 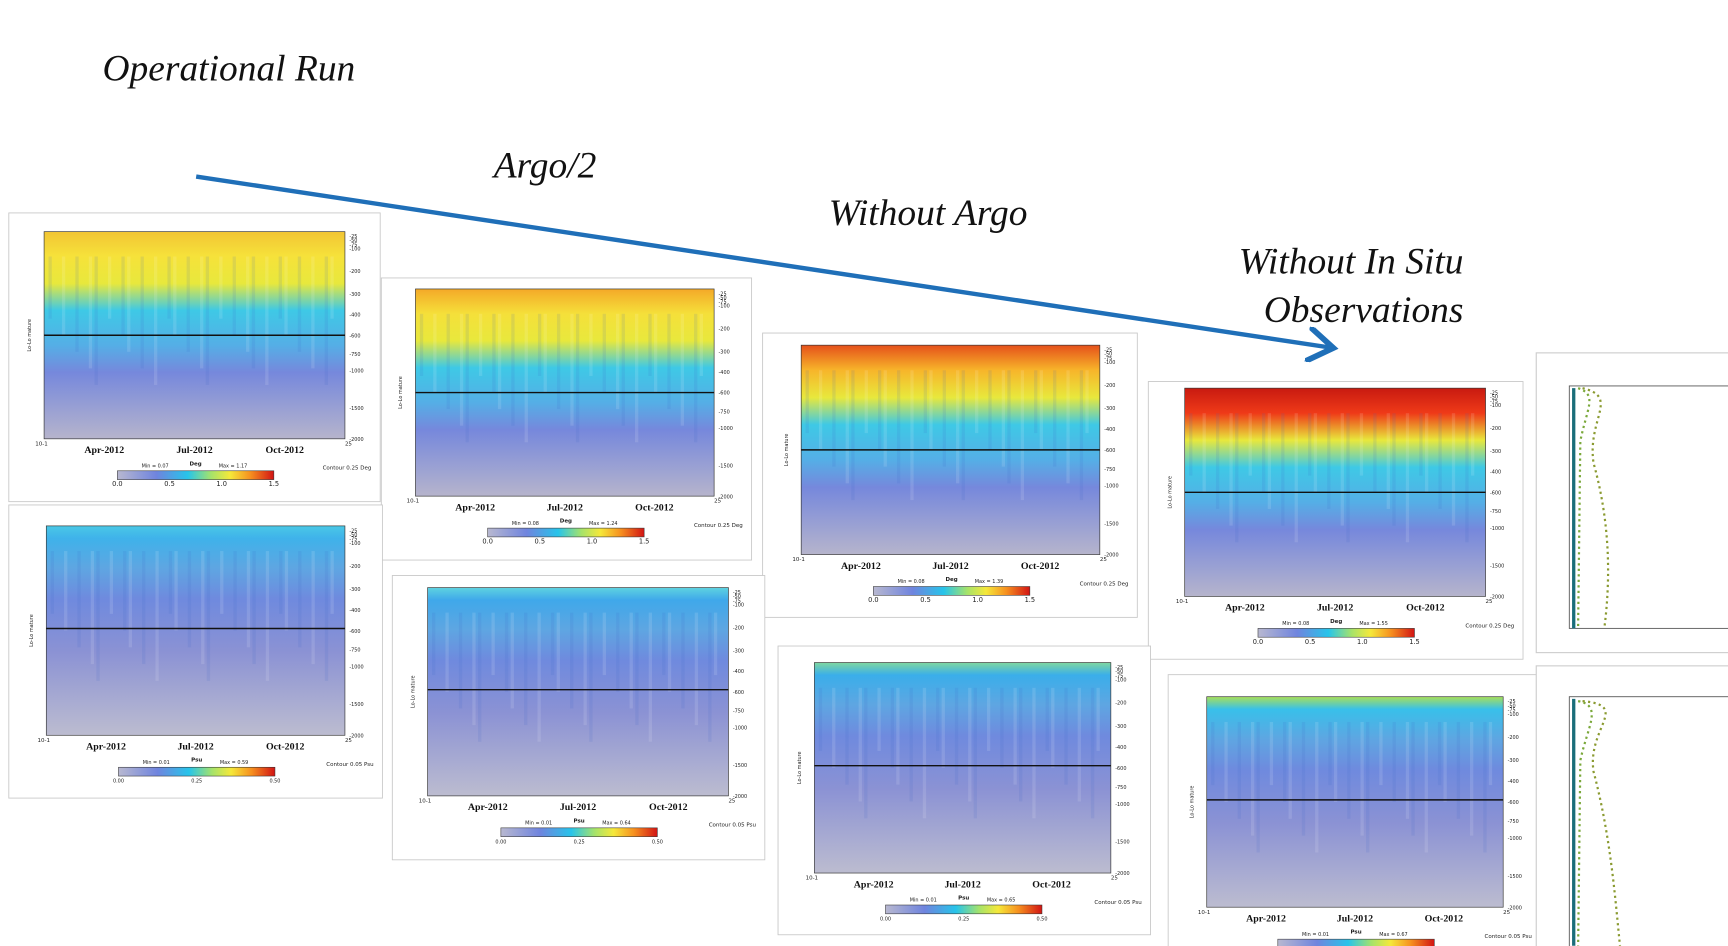 I want to click on max-label: Max = 0.59, so click(x=234, y=763).